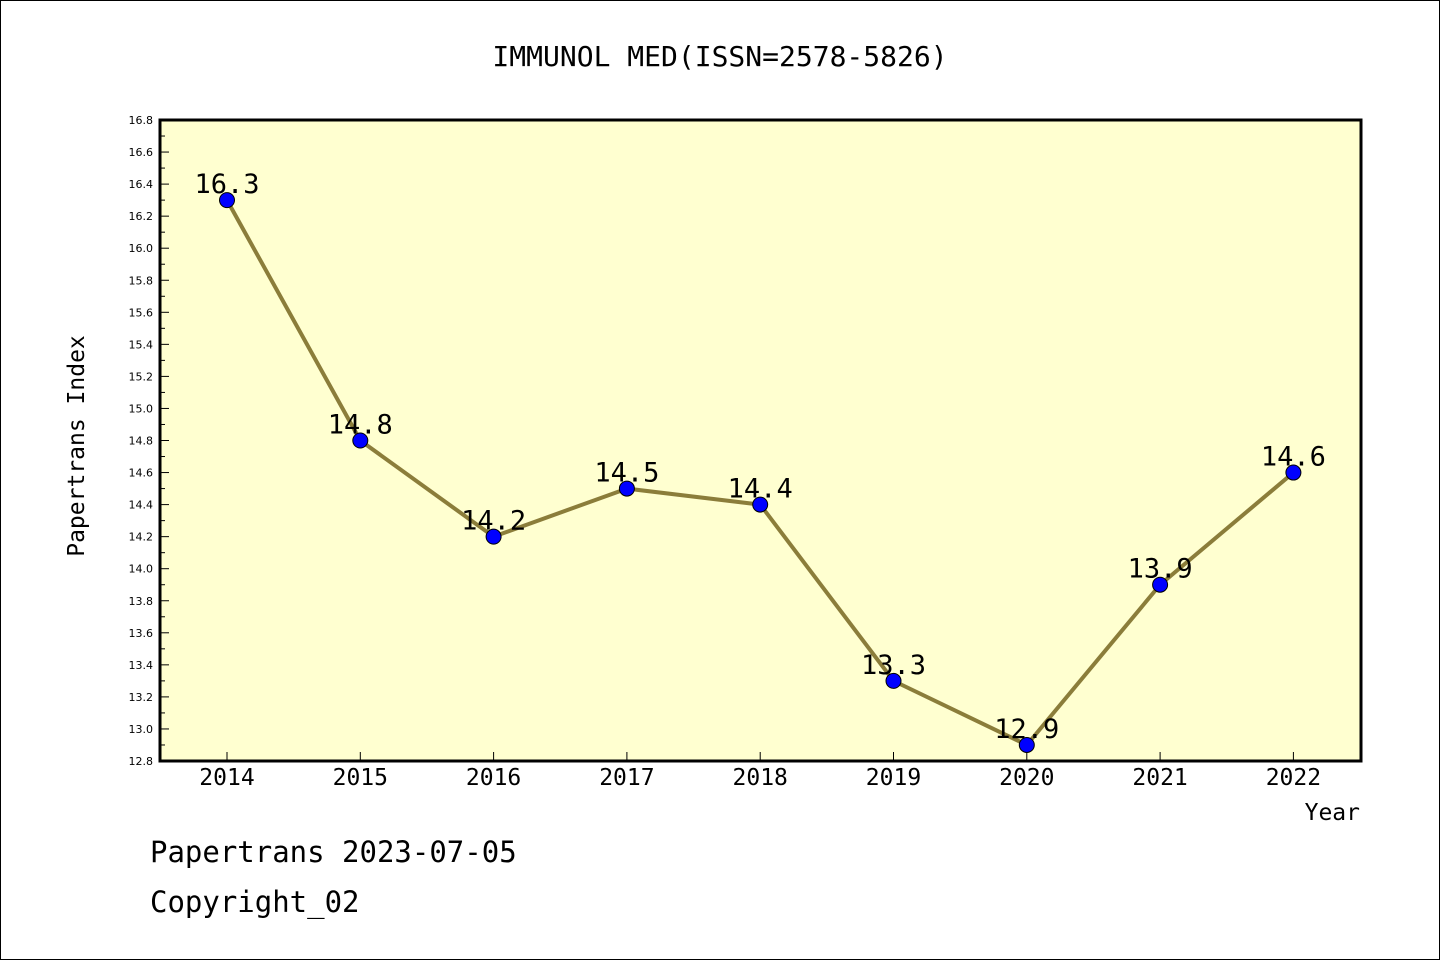  Describe the element at coordinates (626, 778) in the screenshot. I see `x-tick-label: 2017` at that location.